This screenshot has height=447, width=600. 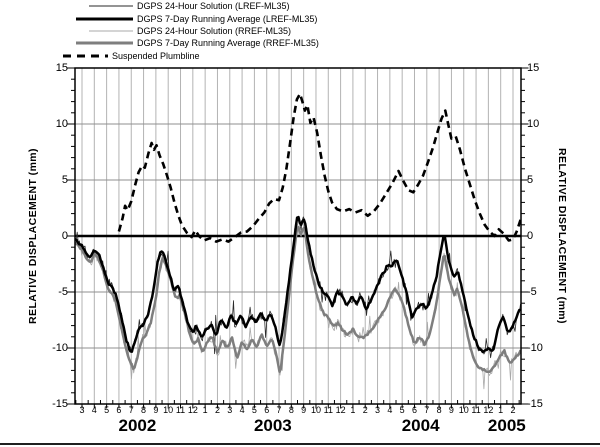 I want to click on legend-label: DGPS 7-Day Running Average (LREF-ML35), so click(x=227, y=18).